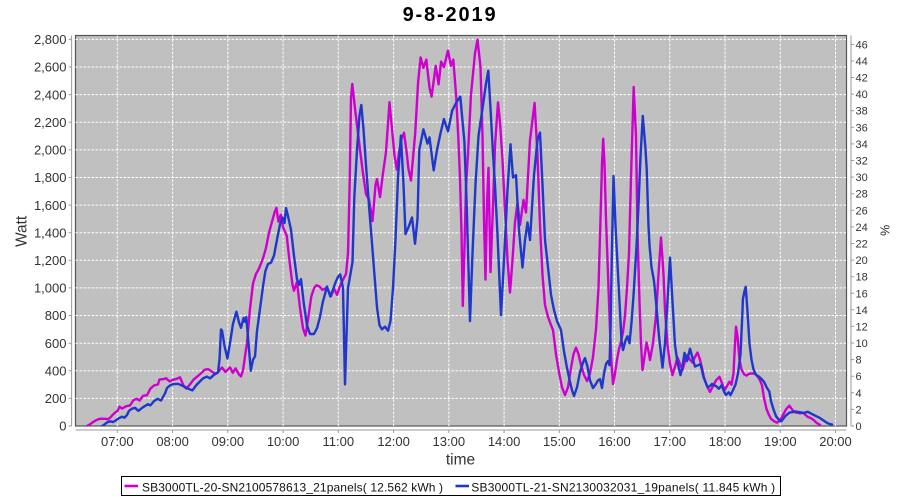  Describe the element at coordinates (56, 315) in the screenshot. I see `svg-text: 800` at that location.